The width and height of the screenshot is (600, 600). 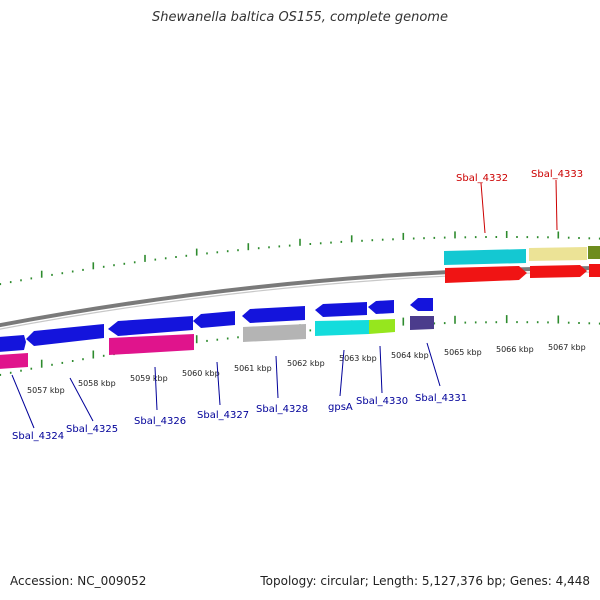 I want to click on olive-block, so click(x=594, y=252).